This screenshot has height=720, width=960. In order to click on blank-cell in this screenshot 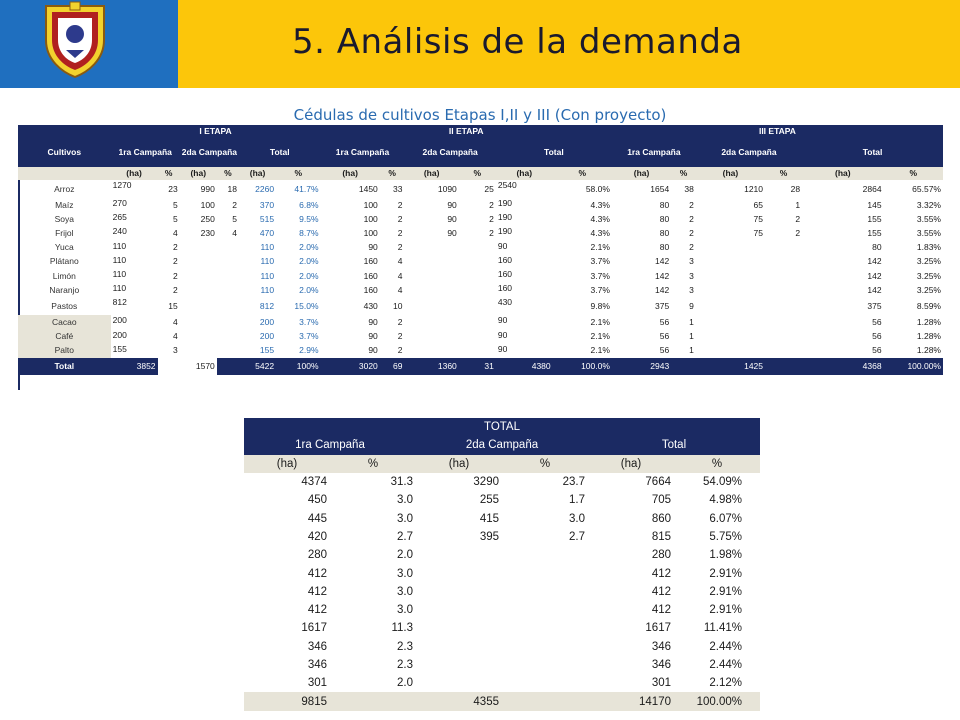, I will do `click(64, 173)`.